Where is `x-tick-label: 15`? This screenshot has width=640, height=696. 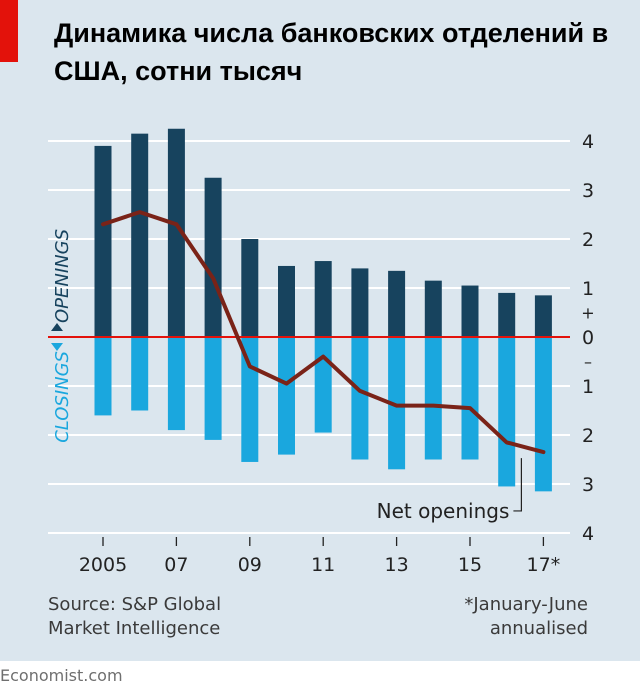
x-tick-label: 15 is located at coordinates (470, 565).